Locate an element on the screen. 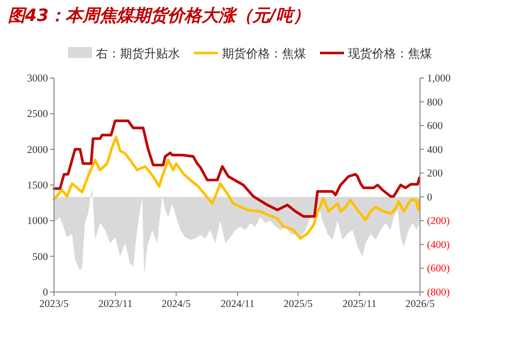  y2-tick-label: (200) is located at coordinates (438, 222).